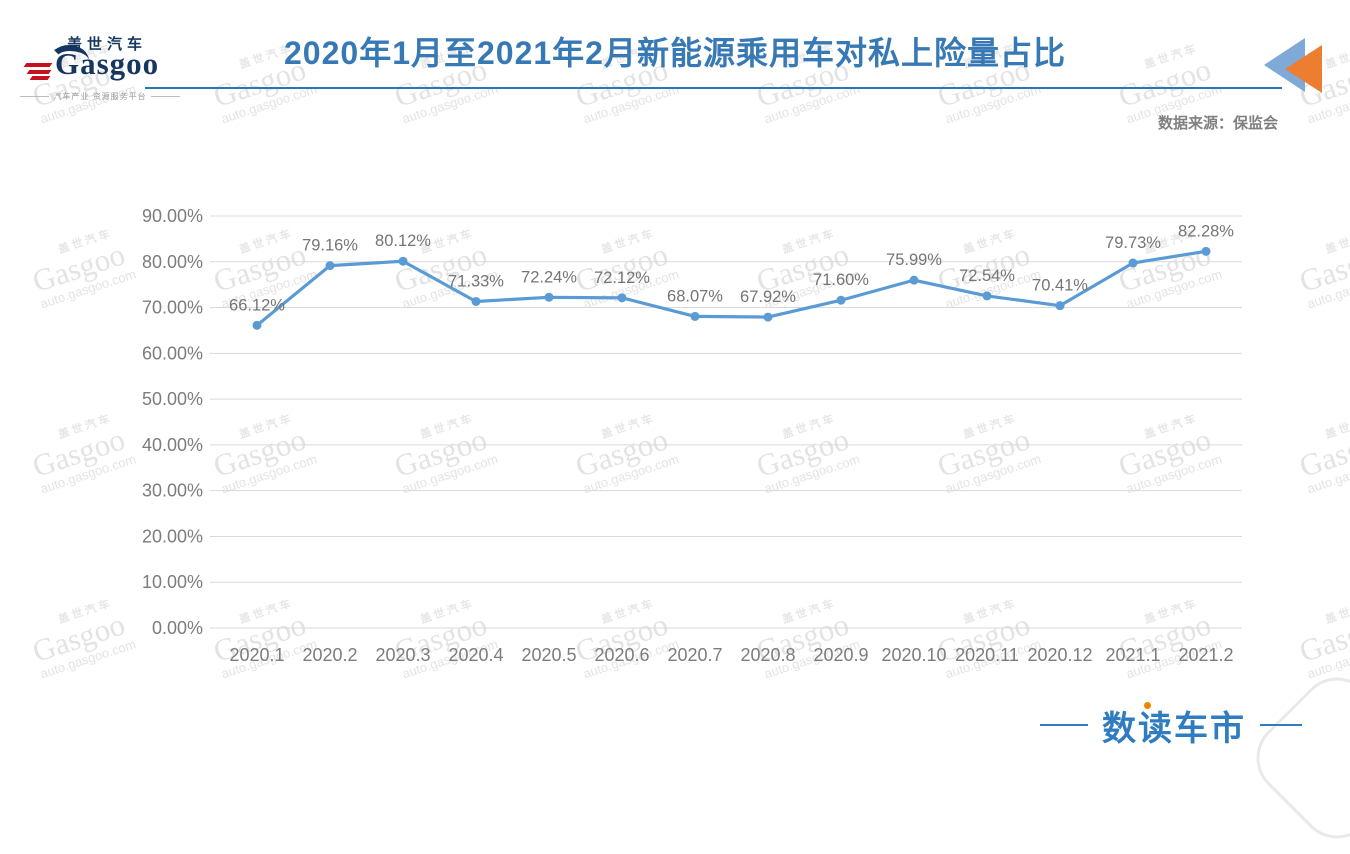  What do you see at coordinates (1281, 725) in the screenshot?
I see `footer-right-line` at bounding box center [1281, 725].